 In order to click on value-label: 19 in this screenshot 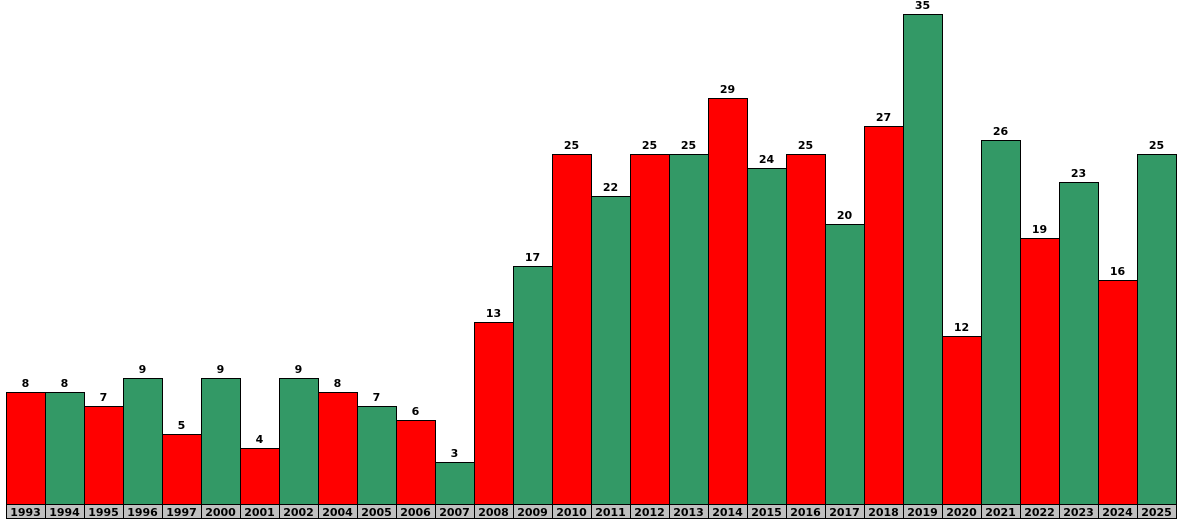, I will do `click(1039, 229)`.